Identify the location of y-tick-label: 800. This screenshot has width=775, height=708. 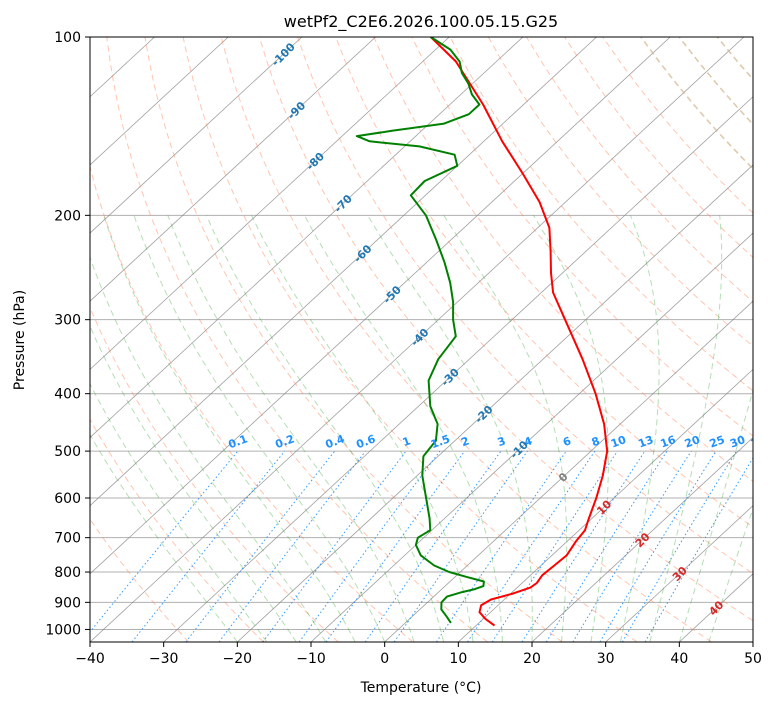
(67, 573).